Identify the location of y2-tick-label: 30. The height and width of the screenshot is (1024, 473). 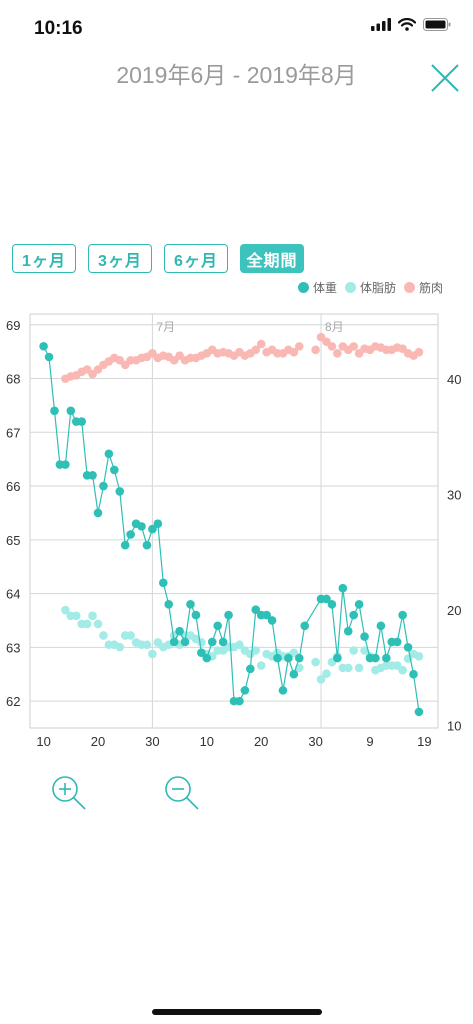
(454, 494).